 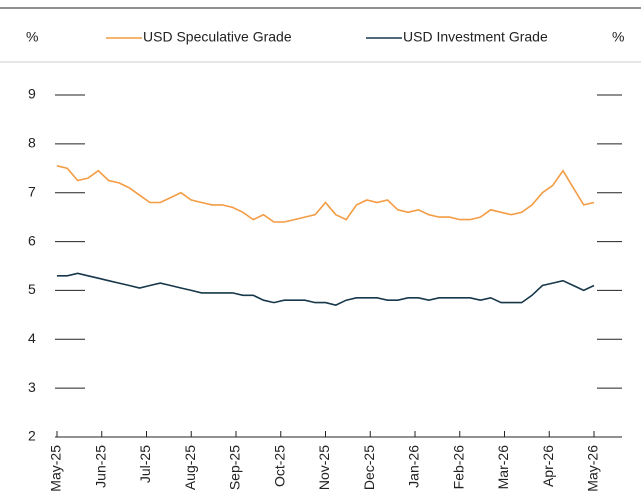 I want to click on y-tick-label: 9, so click(x=32, y=94).